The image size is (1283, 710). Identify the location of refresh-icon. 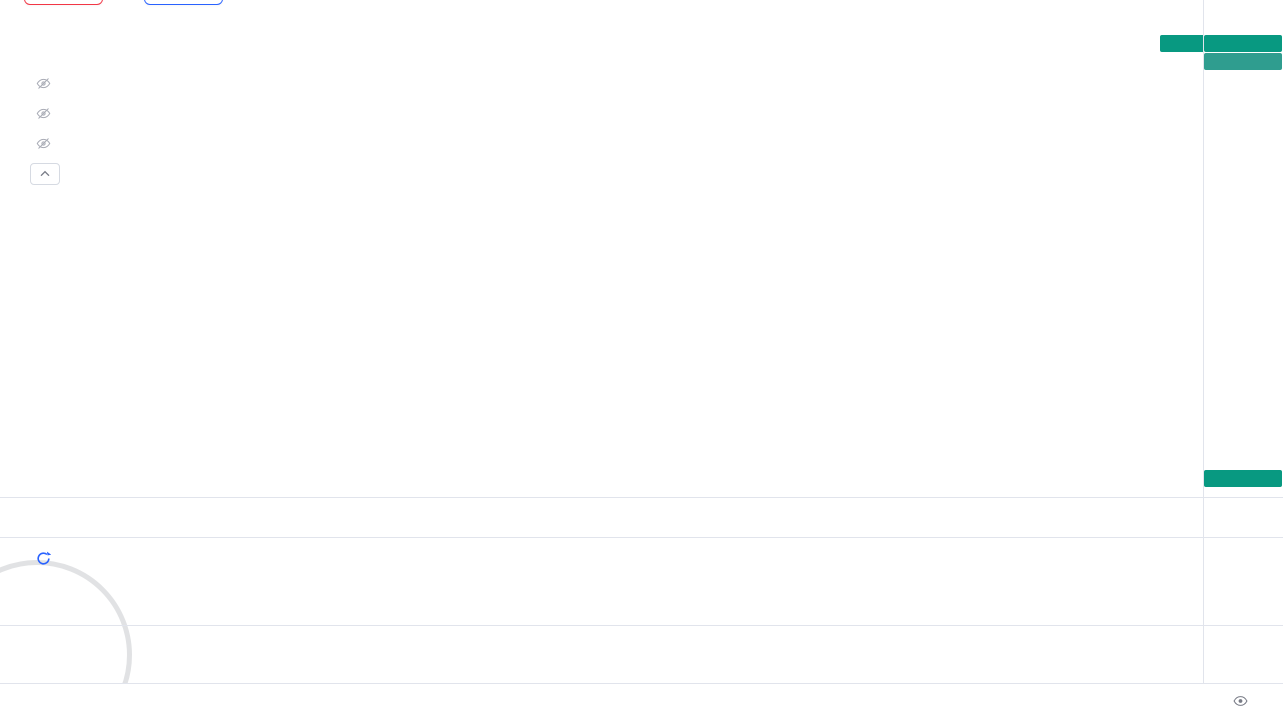
(43, 558).